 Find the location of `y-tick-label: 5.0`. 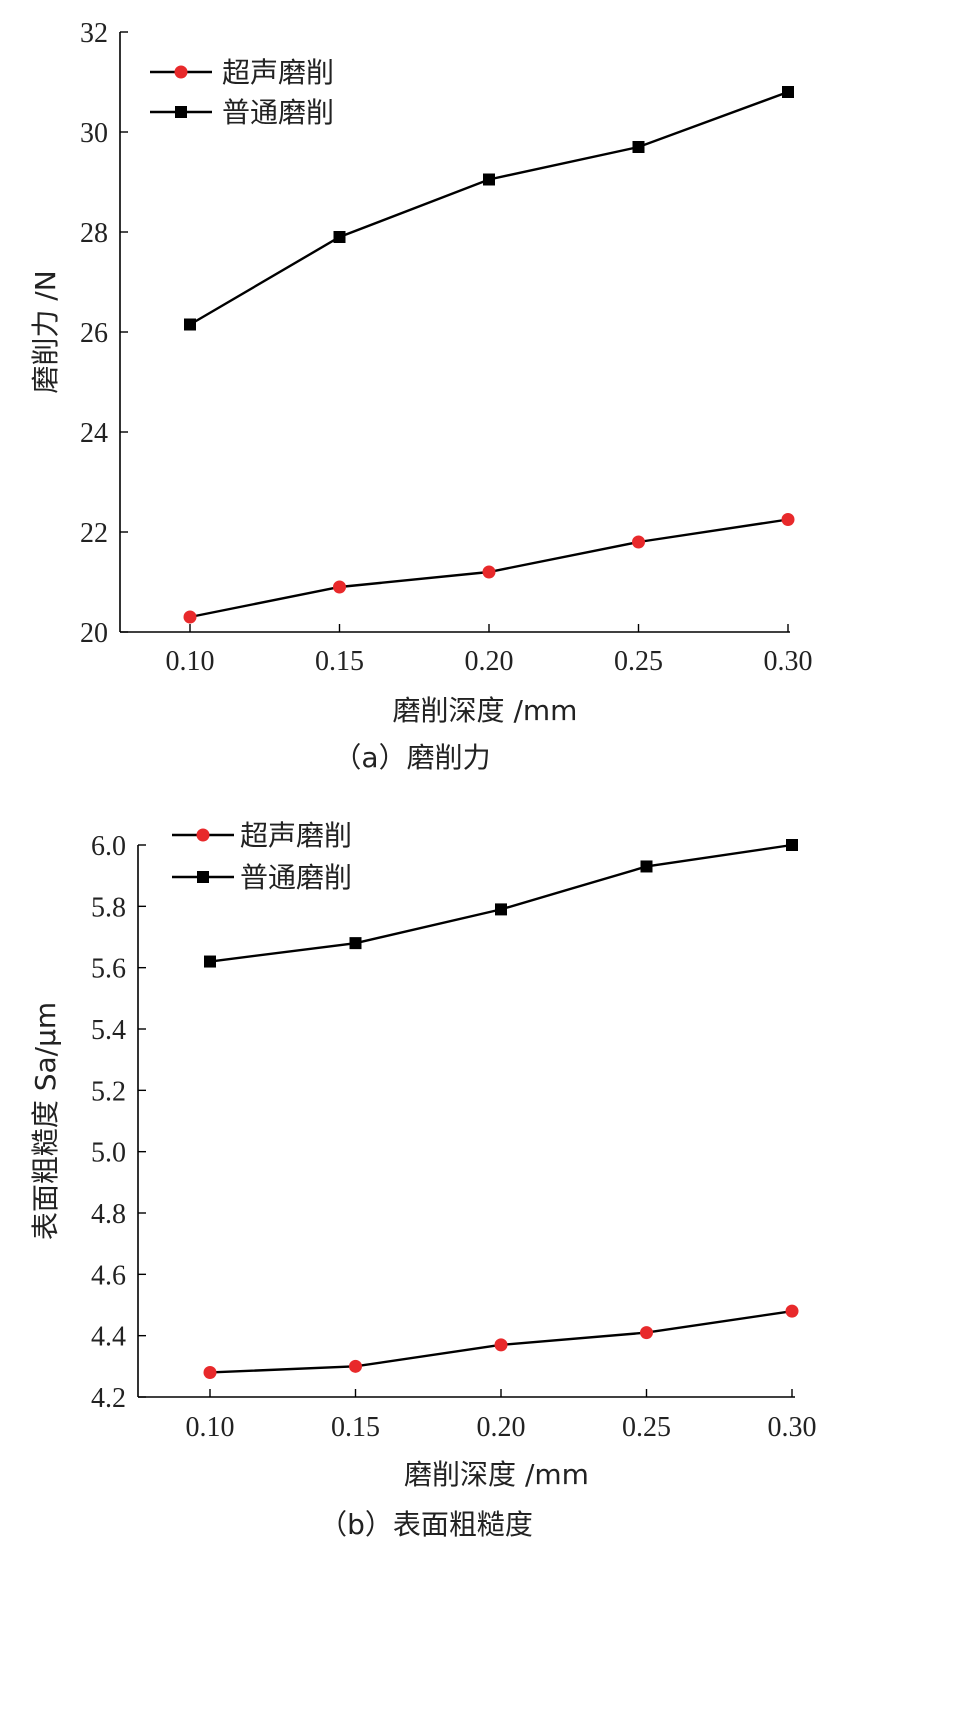

y-tick-label: 5.0 is located at coordinates (108, 1153).